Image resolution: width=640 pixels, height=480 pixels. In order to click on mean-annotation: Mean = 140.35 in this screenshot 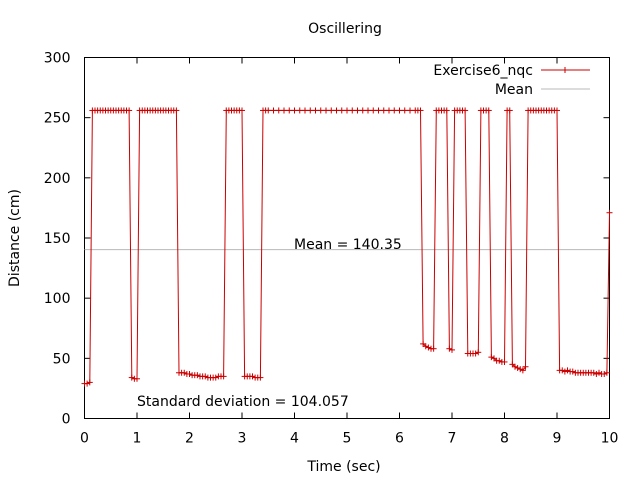, I will do `click(348, 245)`.